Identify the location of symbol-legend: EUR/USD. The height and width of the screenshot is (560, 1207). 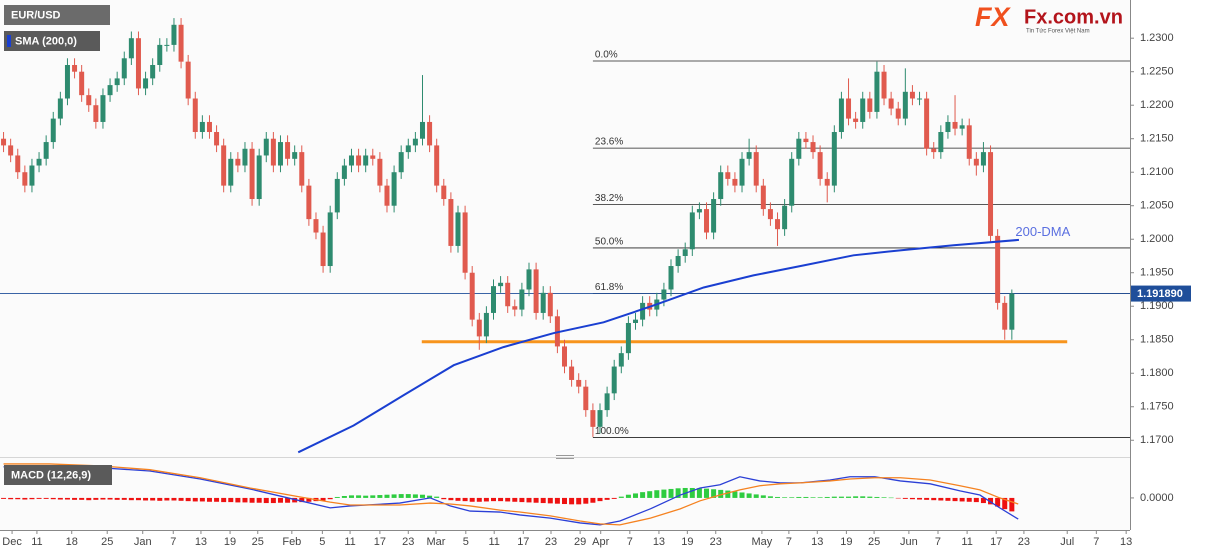
(57, 15).